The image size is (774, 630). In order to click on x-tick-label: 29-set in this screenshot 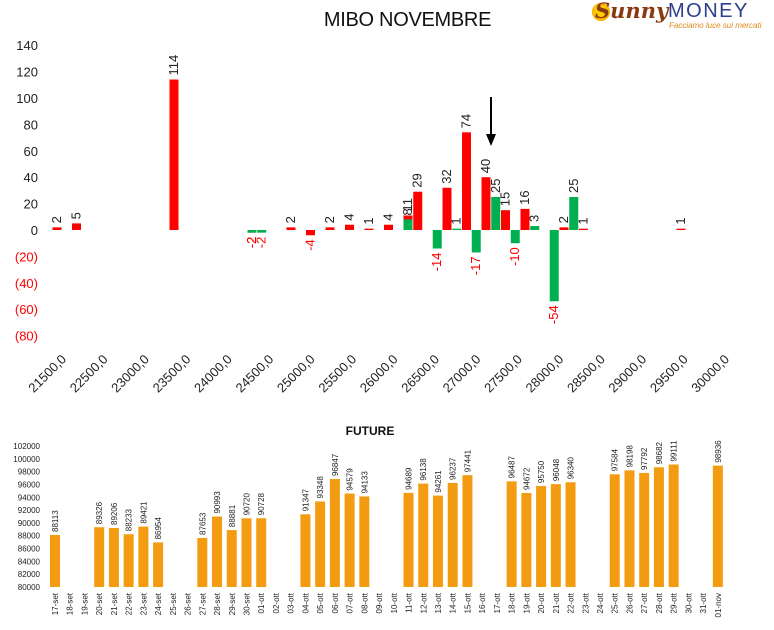, I will do `click(232, 603)`.